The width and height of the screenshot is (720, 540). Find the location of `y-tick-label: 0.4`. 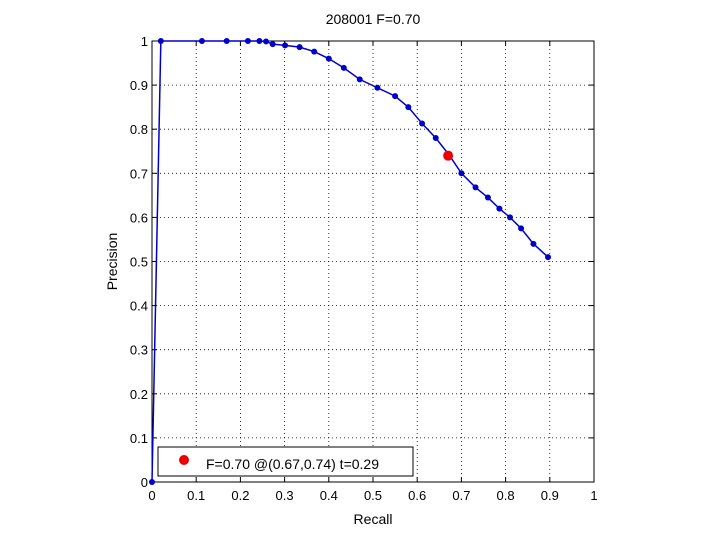

y-tick-label: 0.4 is located at coordinates (139, 306).